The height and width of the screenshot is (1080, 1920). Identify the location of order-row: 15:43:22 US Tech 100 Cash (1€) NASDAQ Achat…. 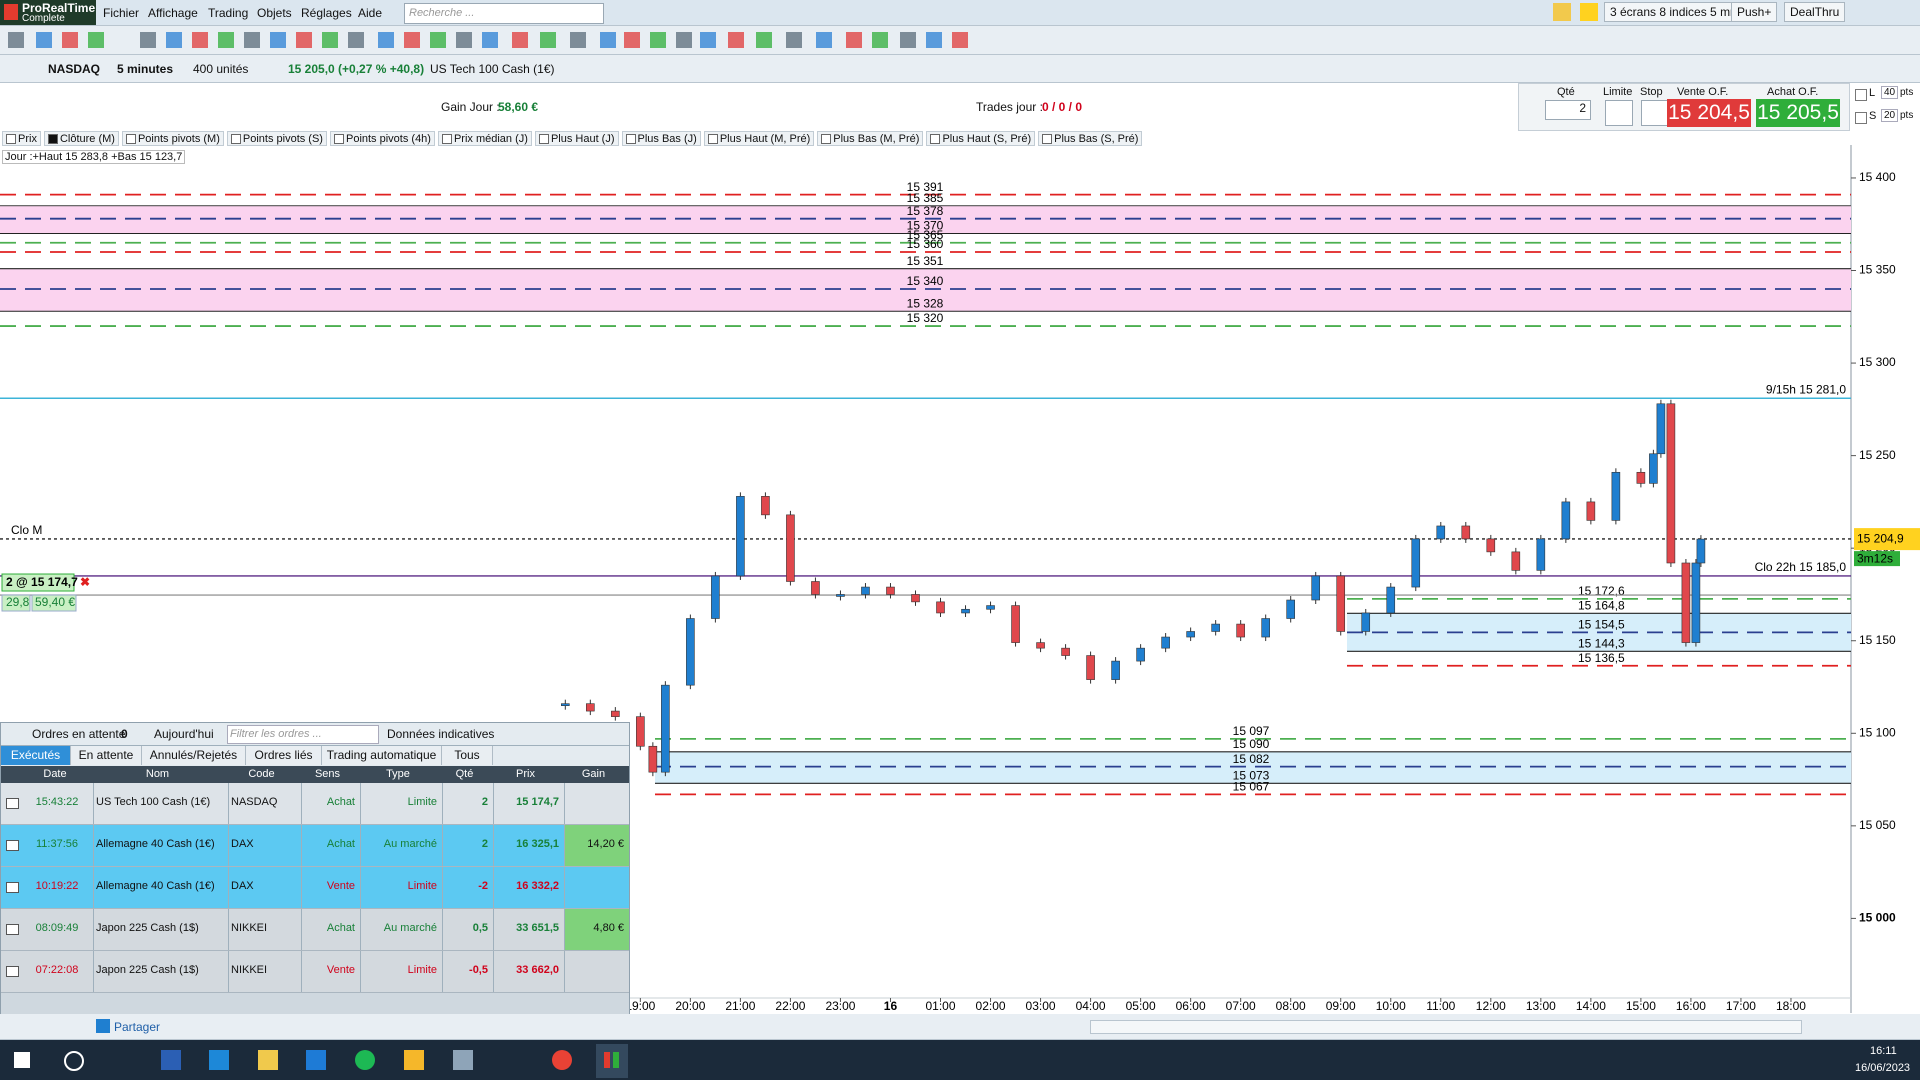
(315, 804).